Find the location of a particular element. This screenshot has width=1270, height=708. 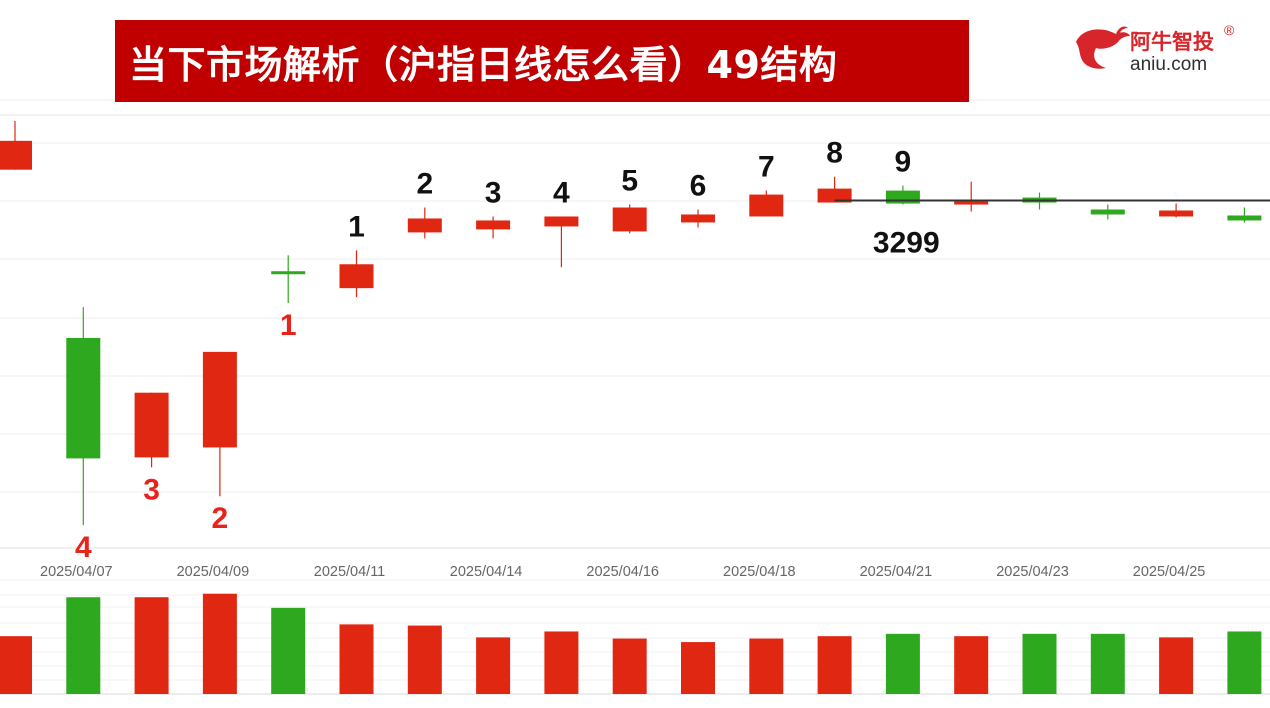

logo-domain: aniu.com is located at coordinates (1169, 64).